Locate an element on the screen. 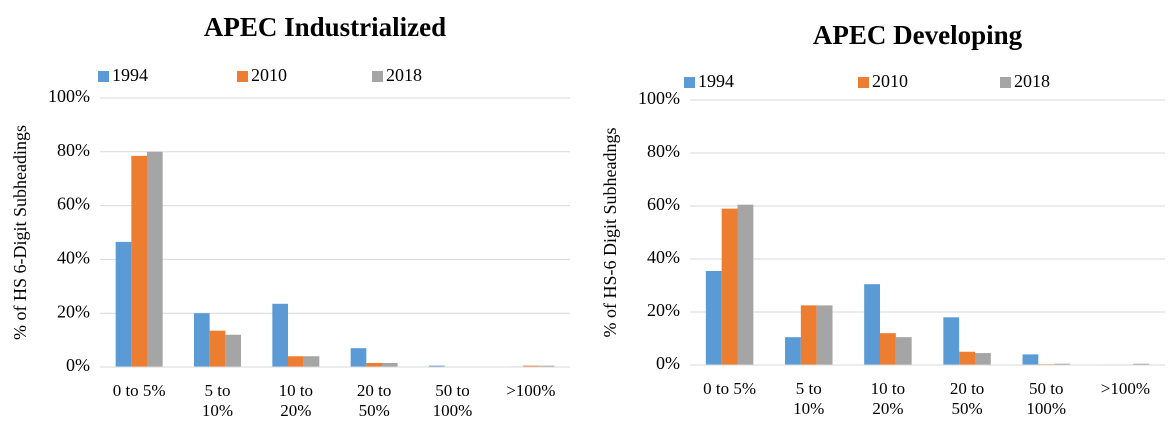  chart-title: APEC Developing is located at coordinates (918, 35).